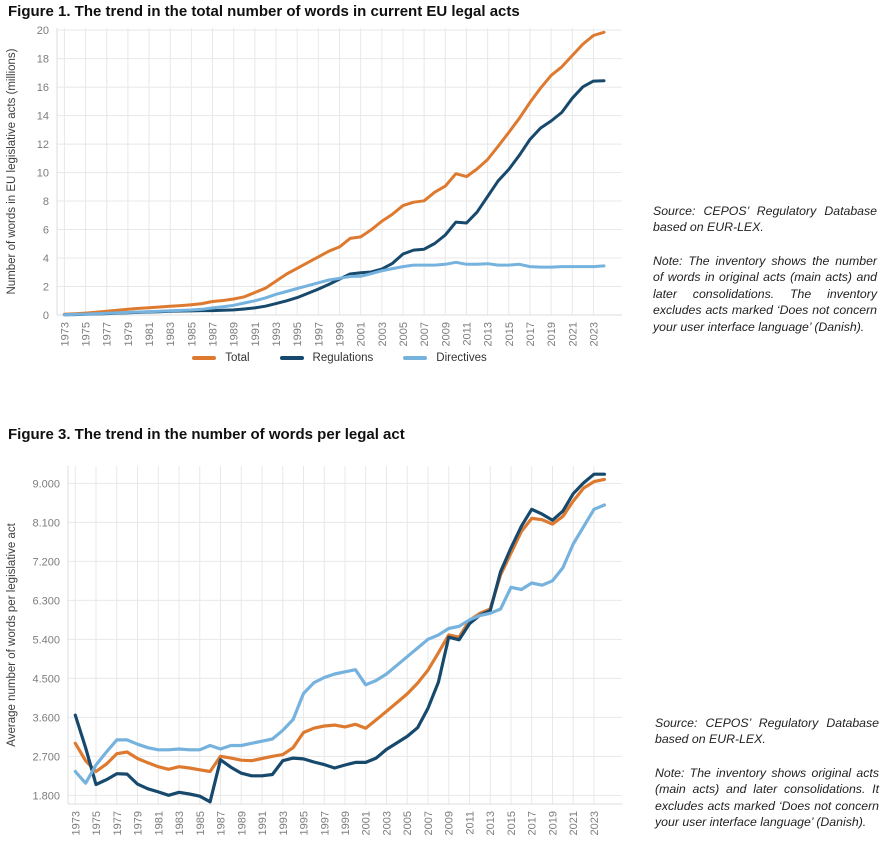  Describe the element at coordinates (46, 757) in the screenshot. I see `svg-text: 2.700` at that location.